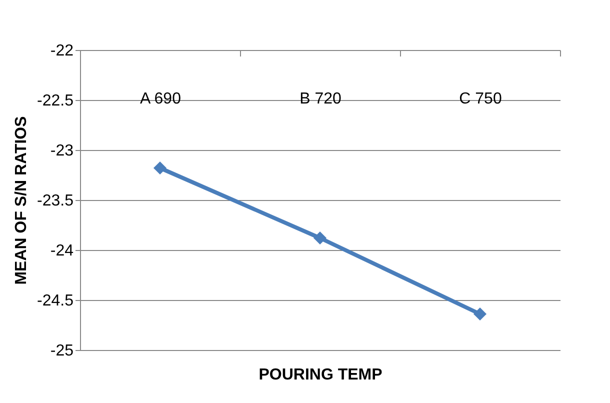 The image size is (610, 403). Describe the element at coordinates (62, 151) in the screenshot. I see `y-tick-label: -23` at that location.